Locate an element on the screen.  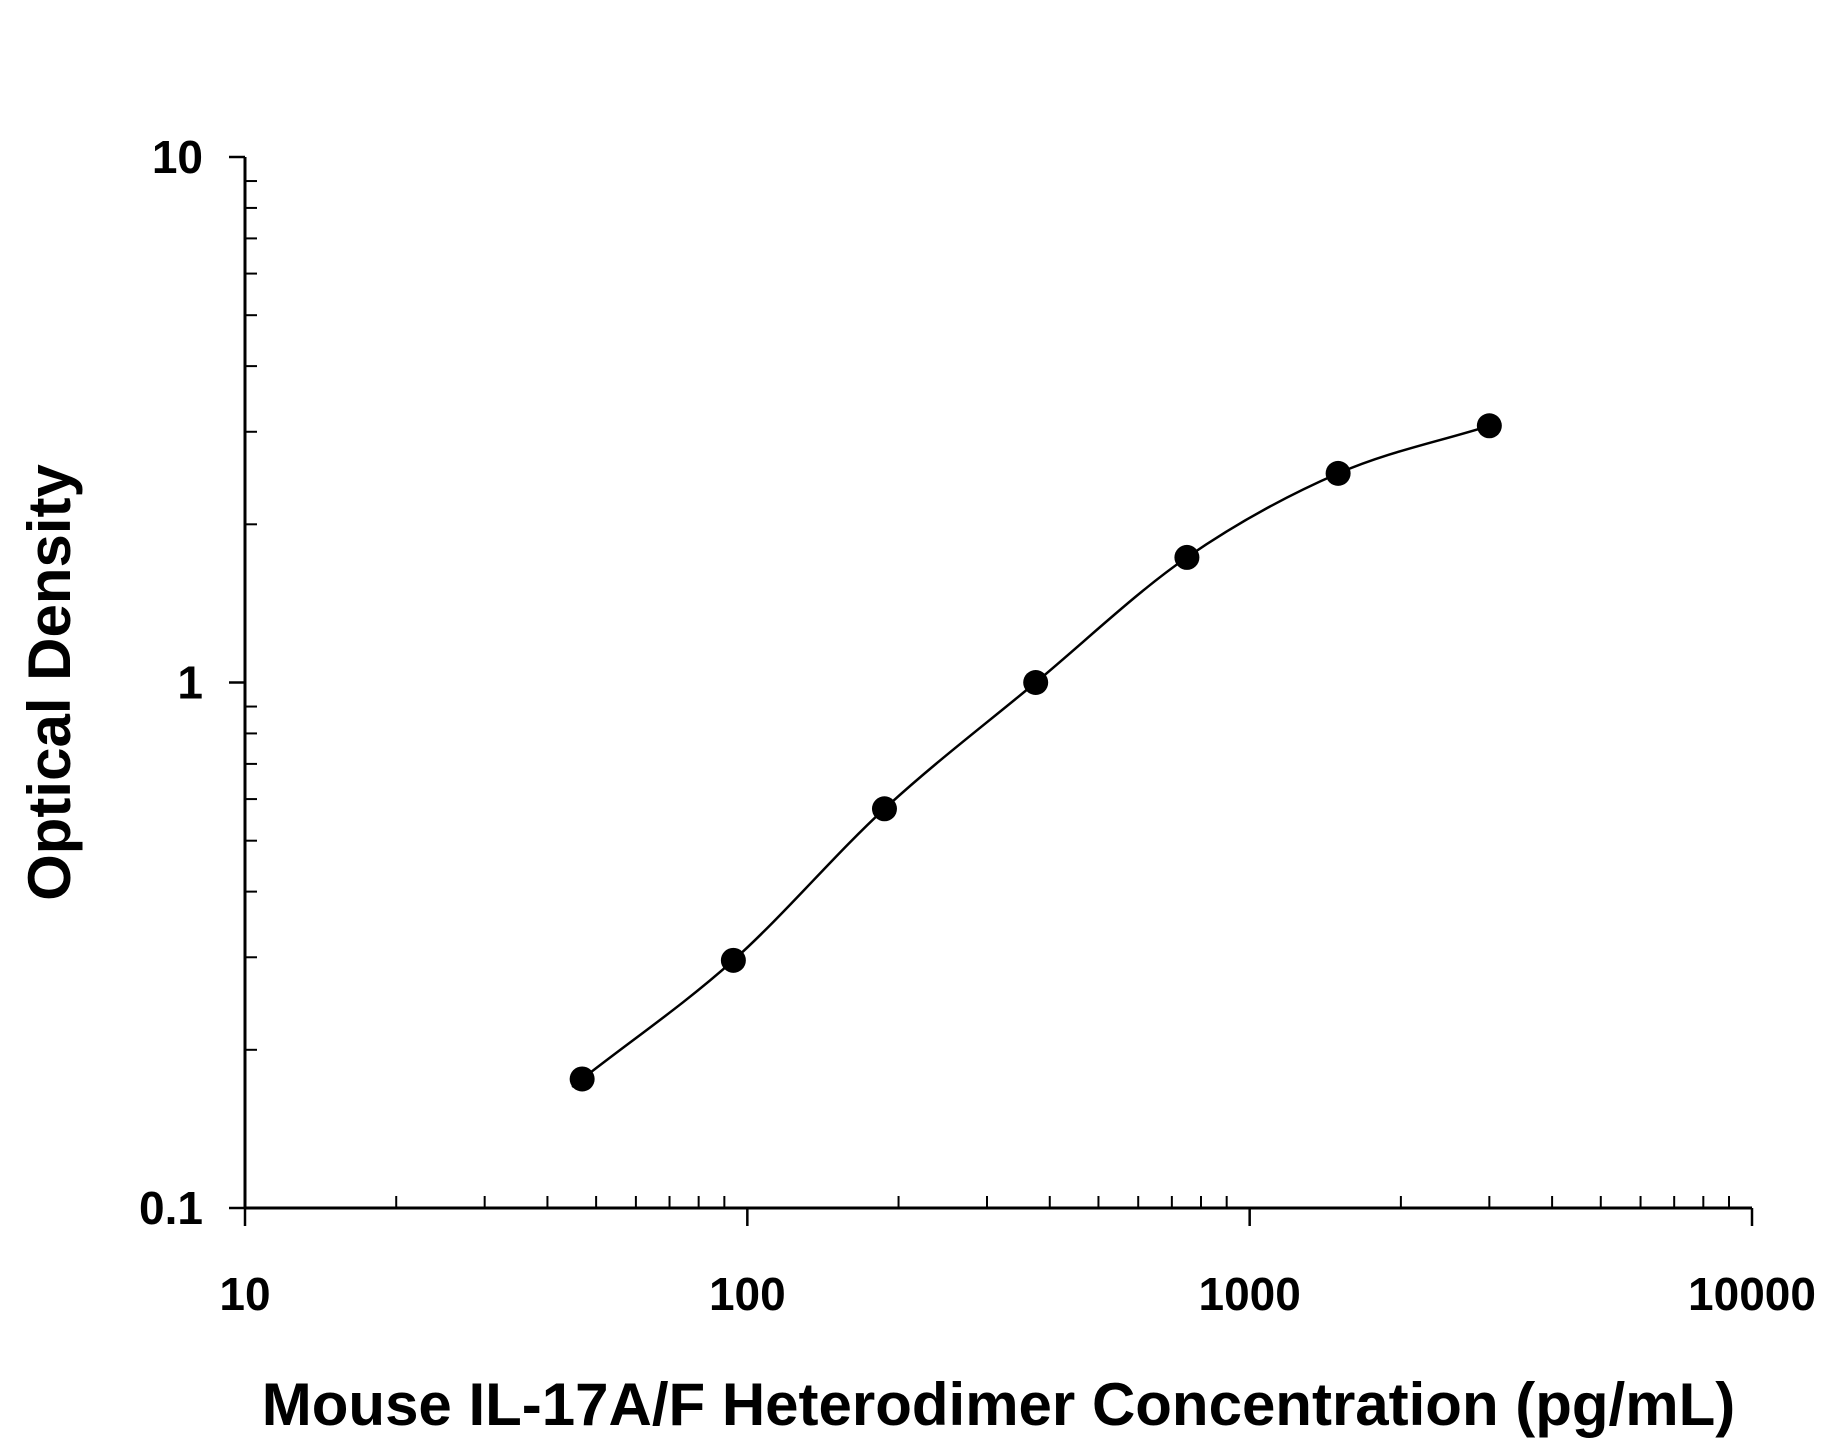
x-tick-label-1000: 1000 is located at coordinates (1249, 1294).